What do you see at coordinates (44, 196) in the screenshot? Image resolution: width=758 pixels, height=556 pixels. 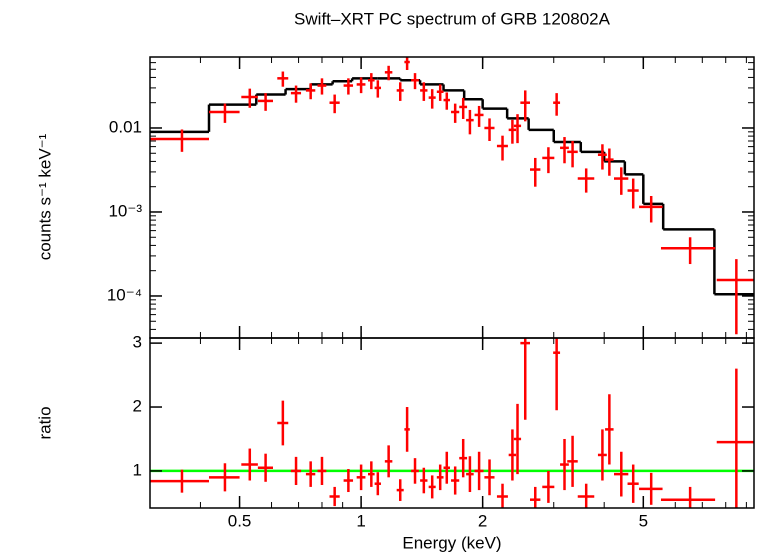 I see `y-axis-label: counts s⁻¹ keV⁻¹` at bounding box center [44, 196].